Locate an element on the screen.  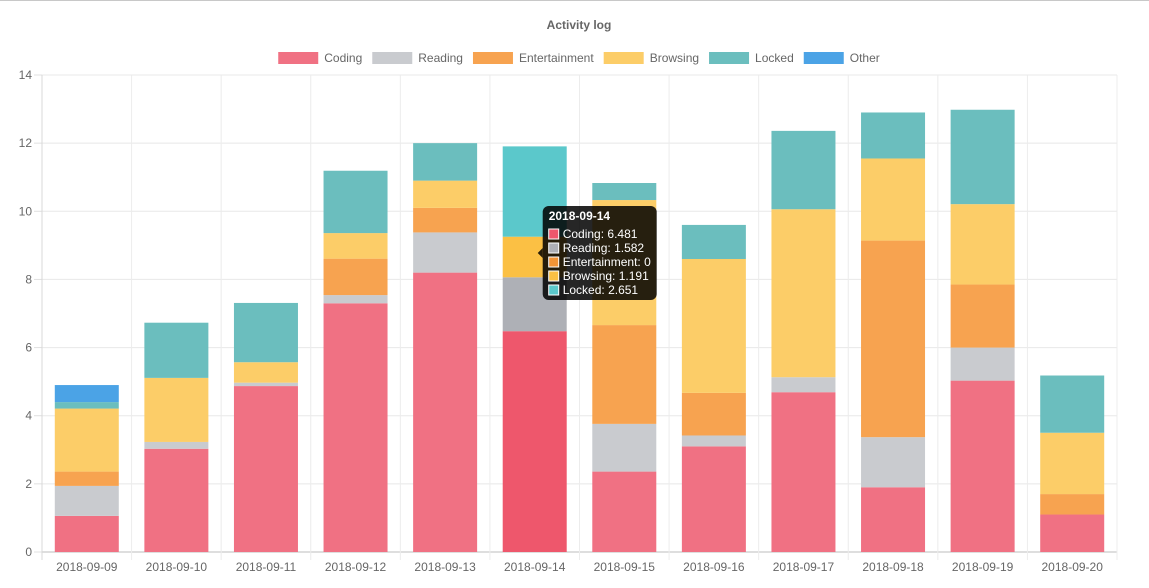
x-tick-label-2018-09-18: 2018-09-18 is located at coordinates (893, 567).